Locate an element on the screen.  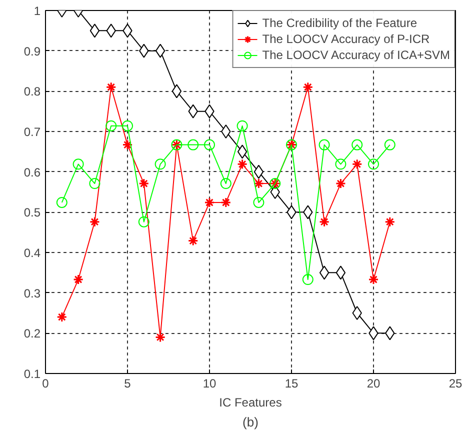
x-tick-label: 10 is located at coordinates (209, 383).